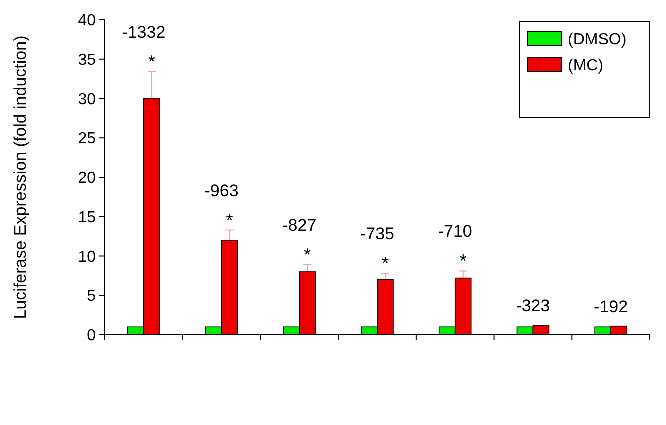  I want to click on x-tick-label: -710, so click(455, 232).